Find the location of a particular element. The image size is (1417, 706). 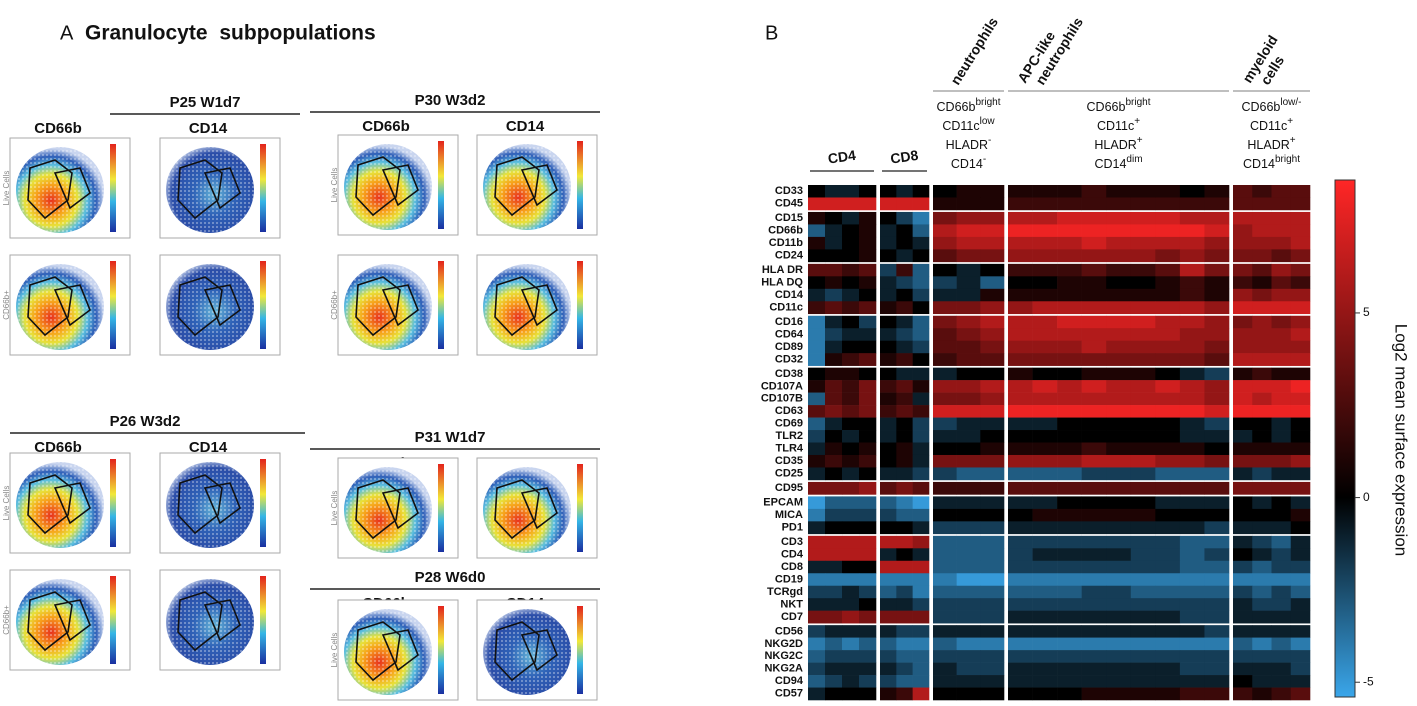

row-label: CD19 is located at coordinates (789, 579).